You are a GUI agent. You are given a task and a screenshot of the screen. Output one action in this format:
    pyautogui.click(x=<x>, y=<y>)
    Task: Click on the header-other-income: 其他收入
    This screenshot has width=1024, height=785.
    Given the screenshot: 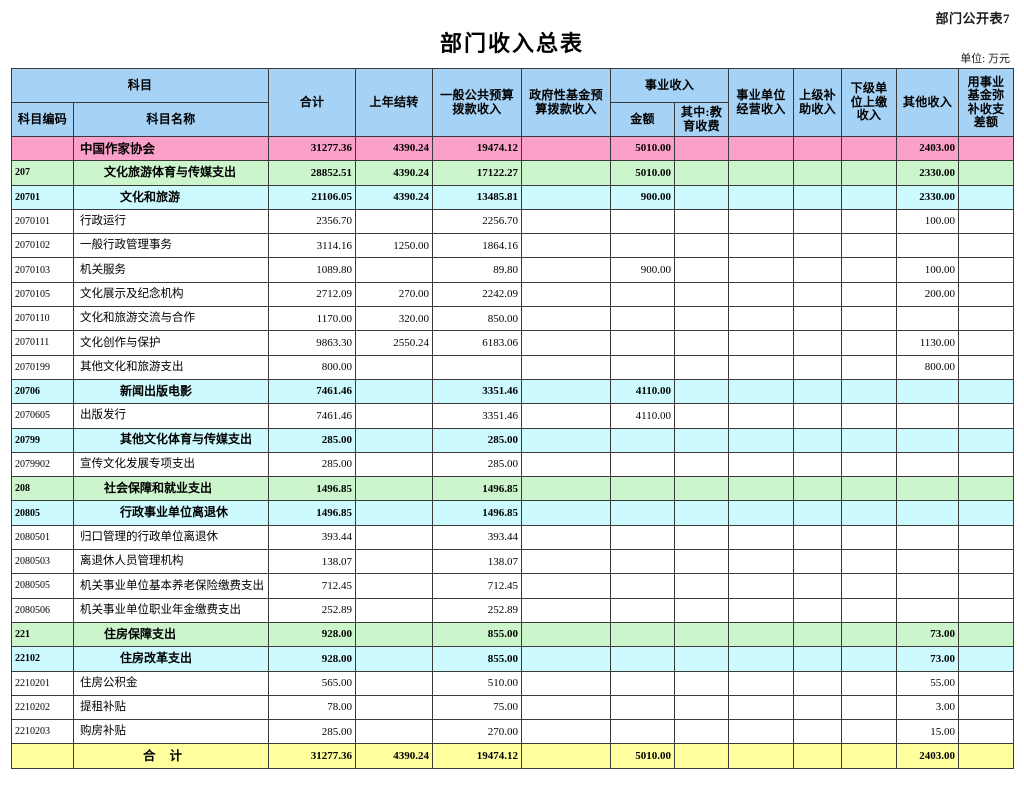 What is the action you would take?
    pyautogui.click(x=928, y=102)
    